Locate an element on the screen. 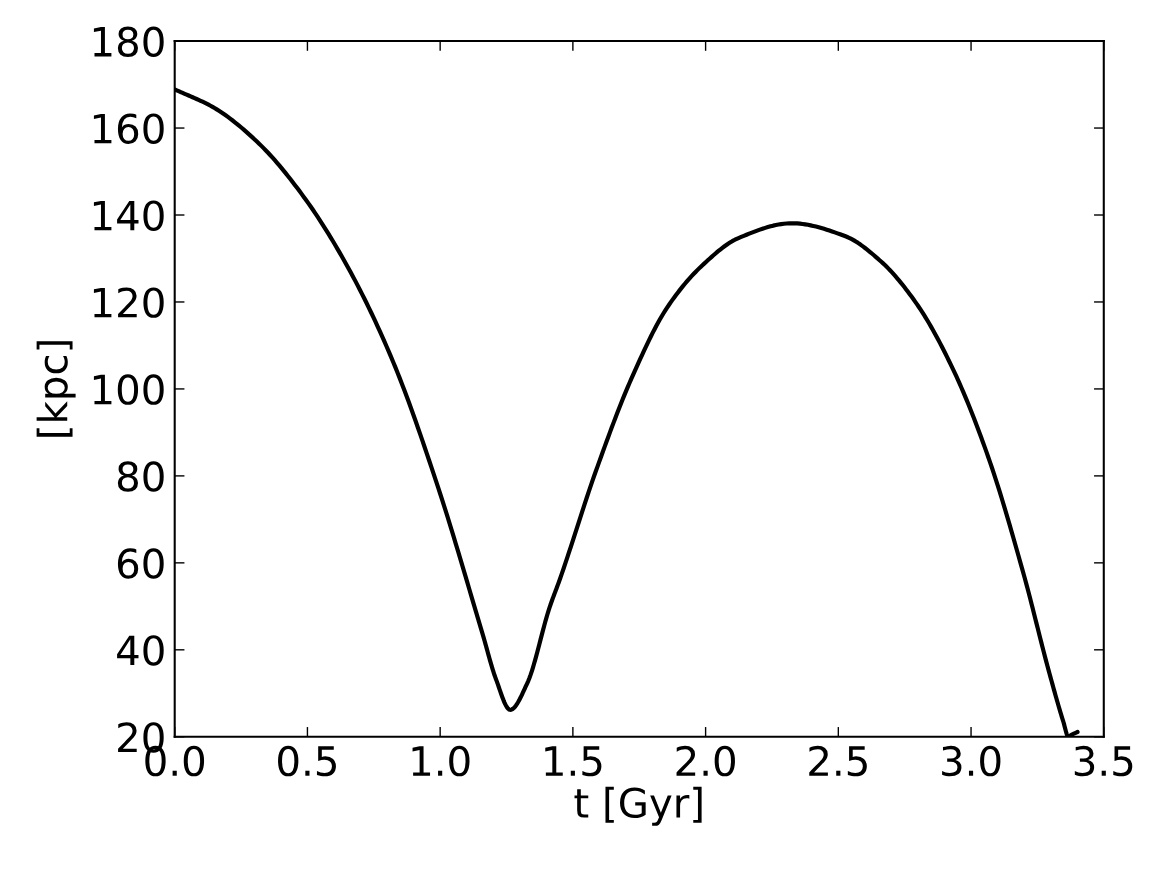 The width and height of the screenshot is (1157, 874). x-tick-label: 2.5 is located at coordinates (838, 761).